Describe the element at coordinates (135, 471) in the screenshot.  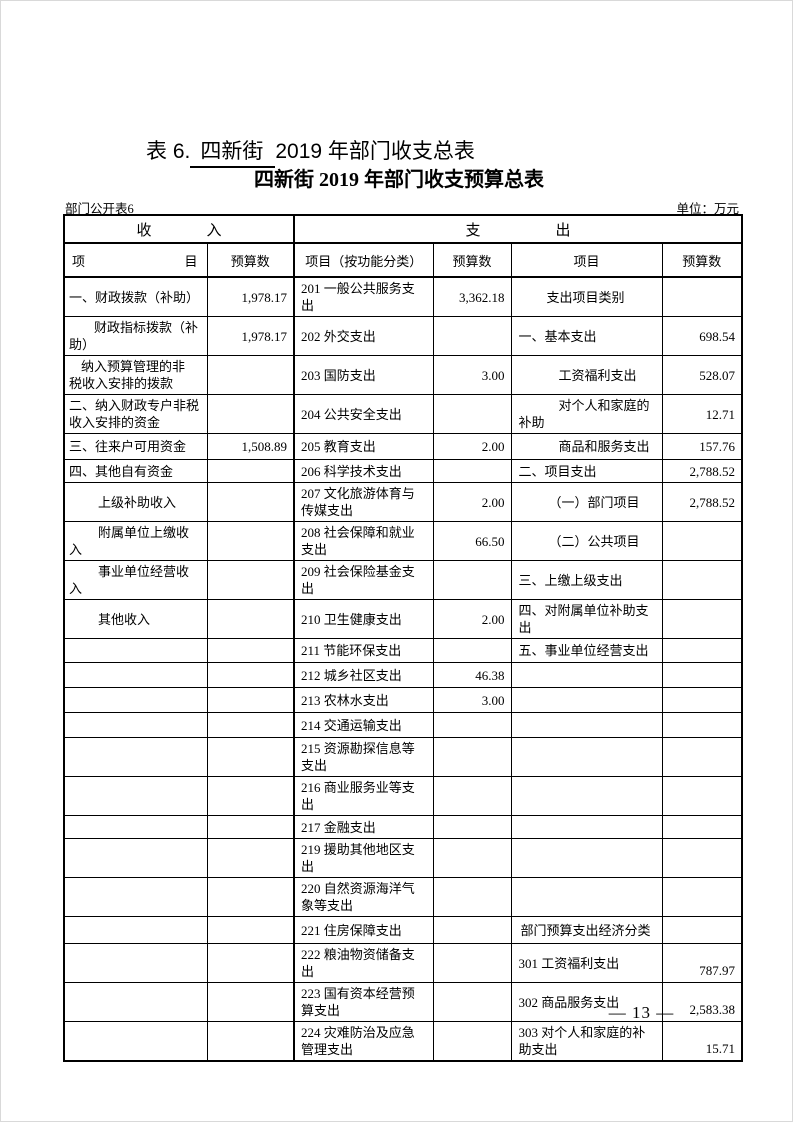
I see `item-cell: 四、其他自有资金` at that location.